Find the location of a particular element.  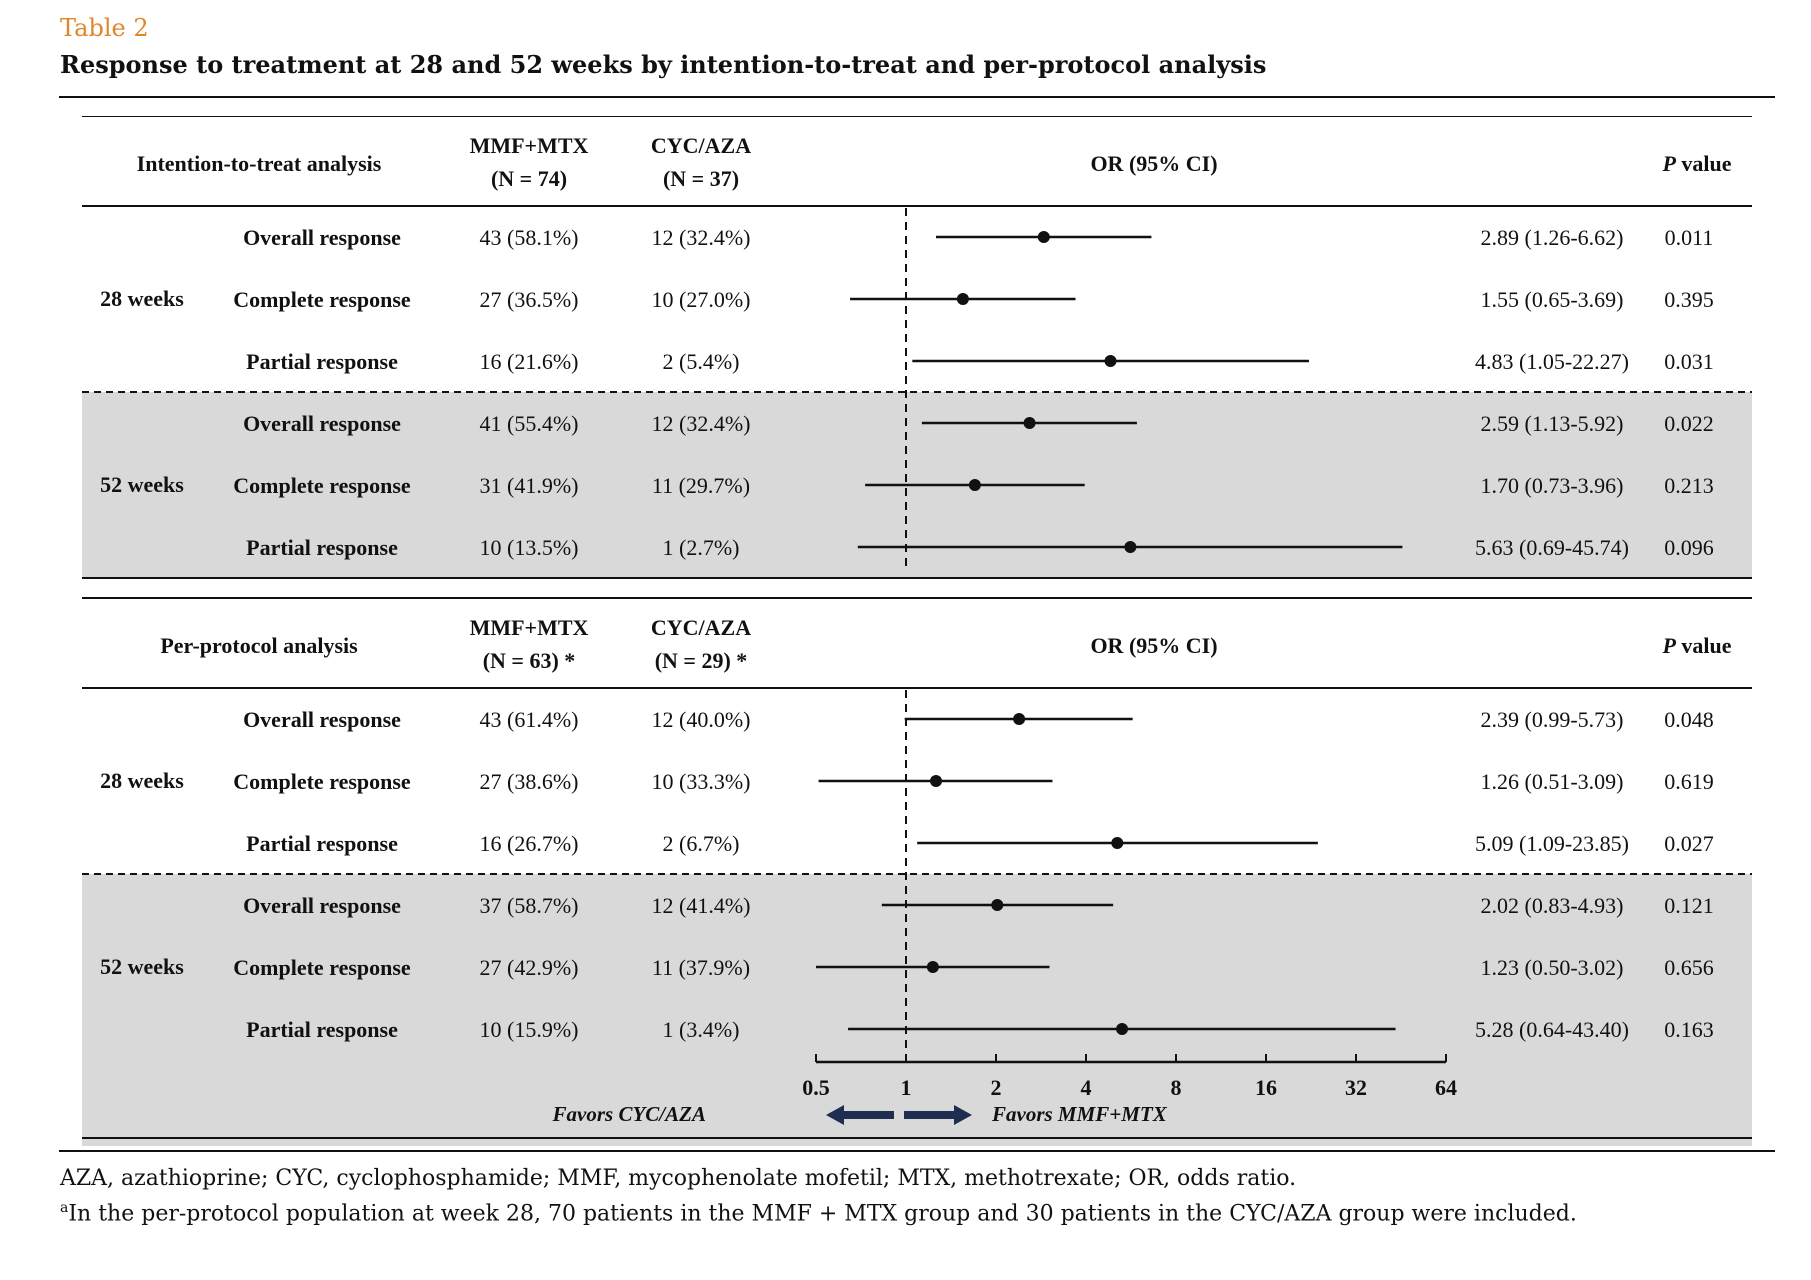

group1-value: 27 (36.5%) is located at coordinates (529, 299).